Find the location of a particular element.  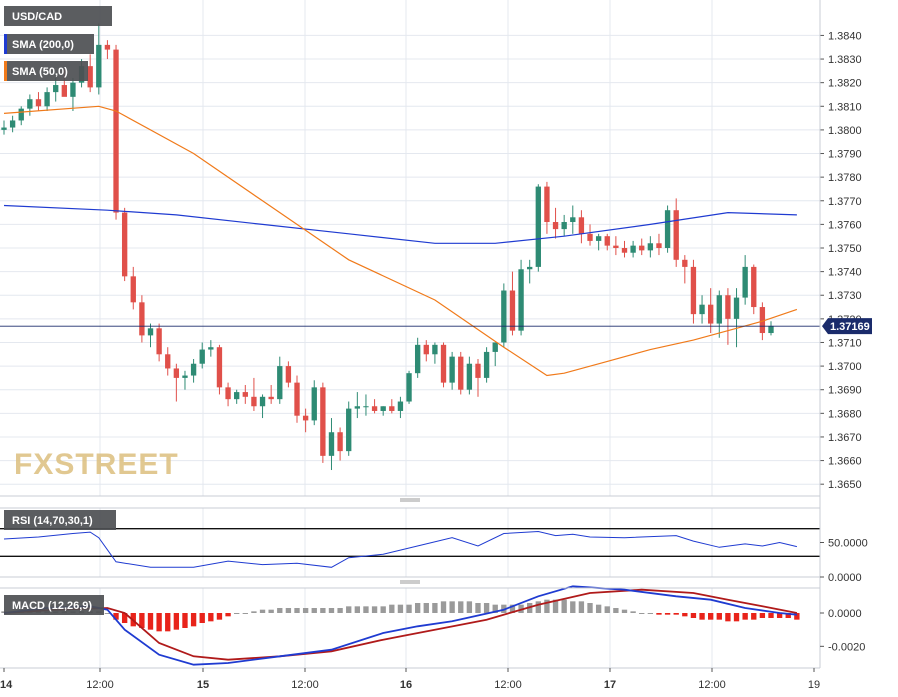

rsi-y-tick-label: 50.0000 is located at coordinates (848, 544).